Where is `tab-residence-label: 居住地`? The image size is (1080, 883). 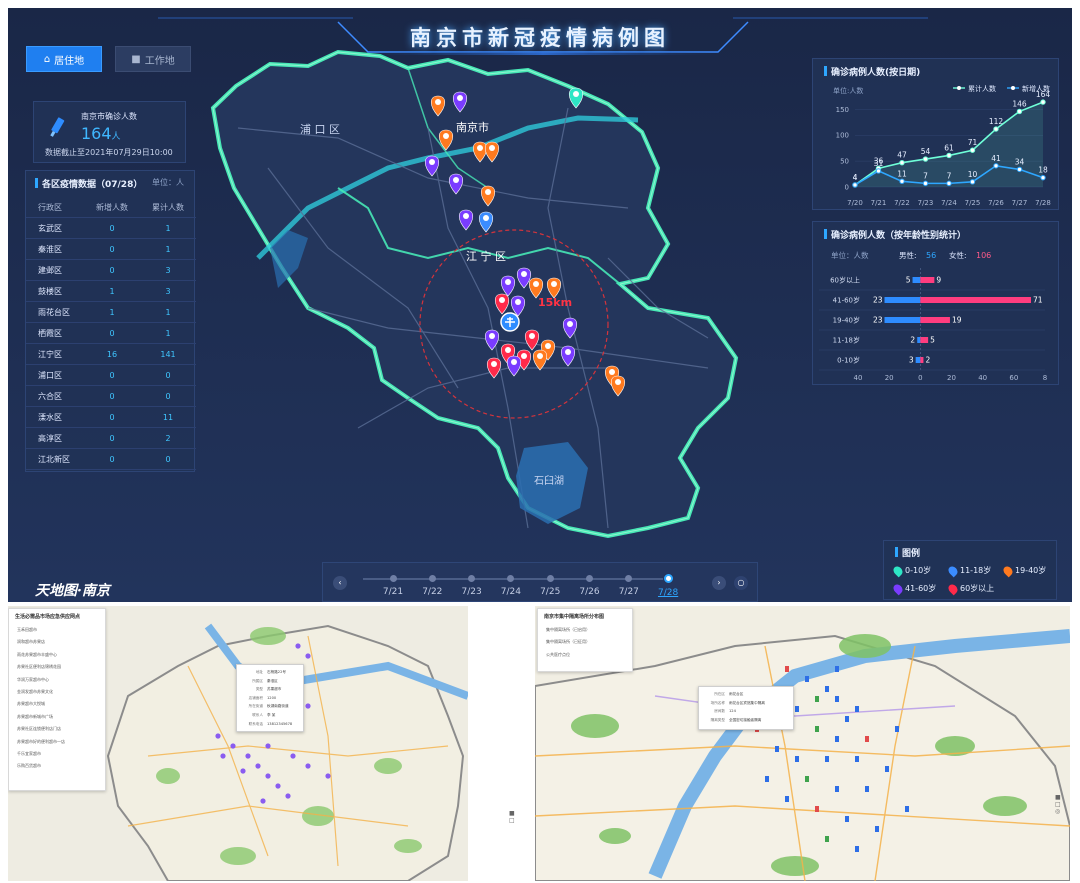 tab-residence-label: 居住地 is located at coordinates (69, 61).